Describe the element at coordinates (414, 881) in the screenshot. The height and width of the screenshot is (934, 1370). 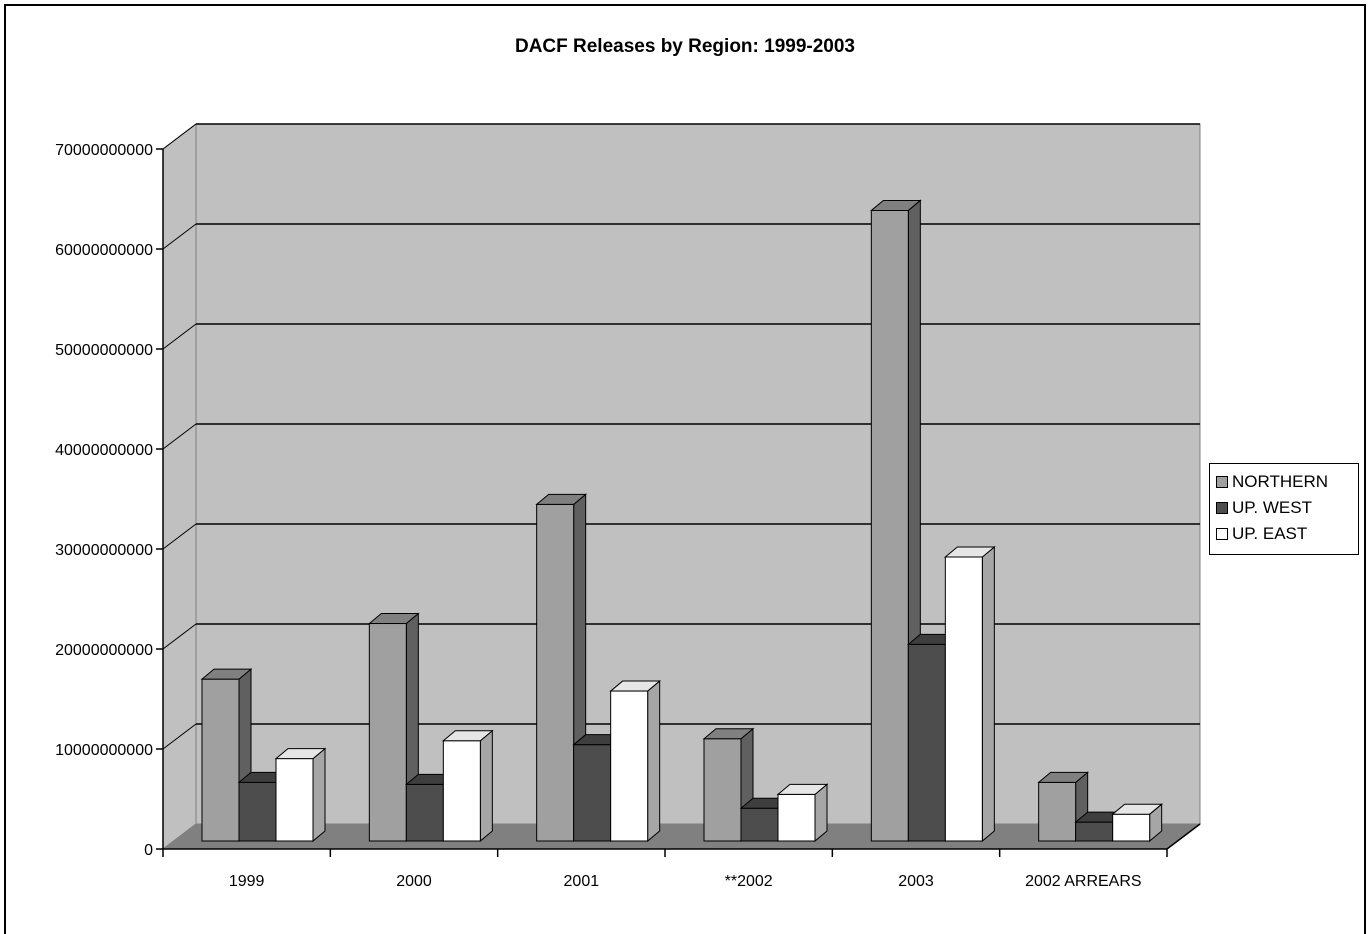
I see `x-tick-label: 2000` at that location.